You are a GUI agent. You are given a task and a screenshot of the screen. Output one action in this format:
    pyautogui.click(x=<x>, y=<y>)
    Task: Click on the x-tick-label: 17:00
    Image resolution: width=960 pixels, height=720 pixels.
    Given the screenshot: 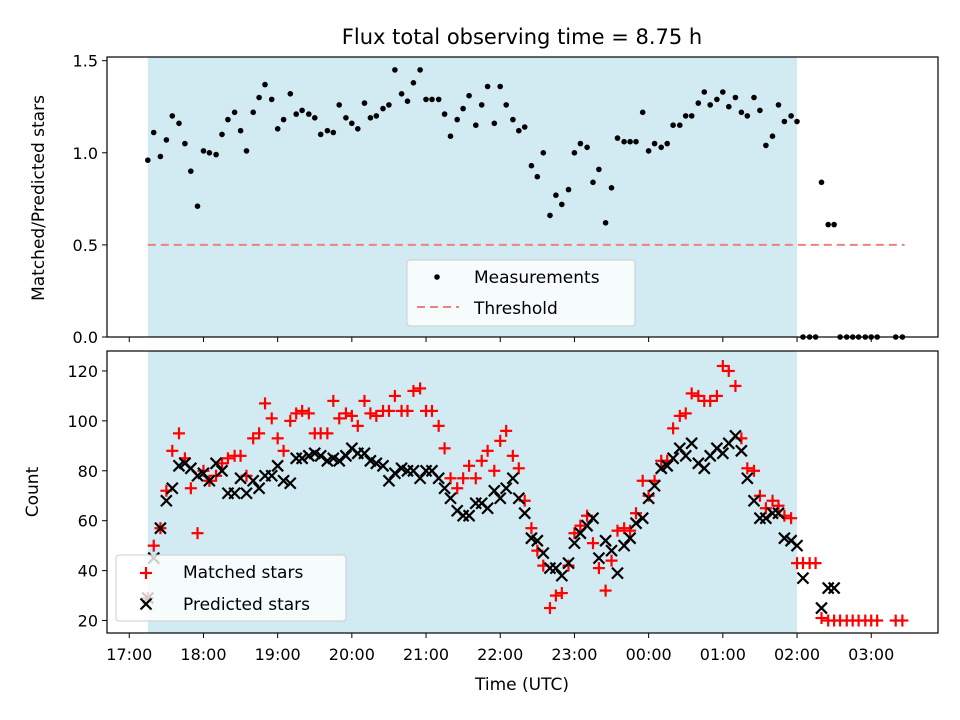 What is the action you would take?
    pyautogui.click(x=129, y=654)
    